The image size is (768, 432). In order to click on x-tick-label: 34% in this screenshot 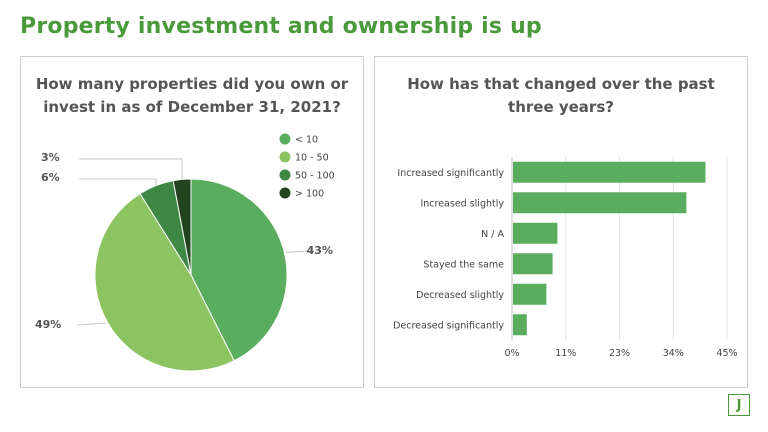, I will do `click(673, 353)`.